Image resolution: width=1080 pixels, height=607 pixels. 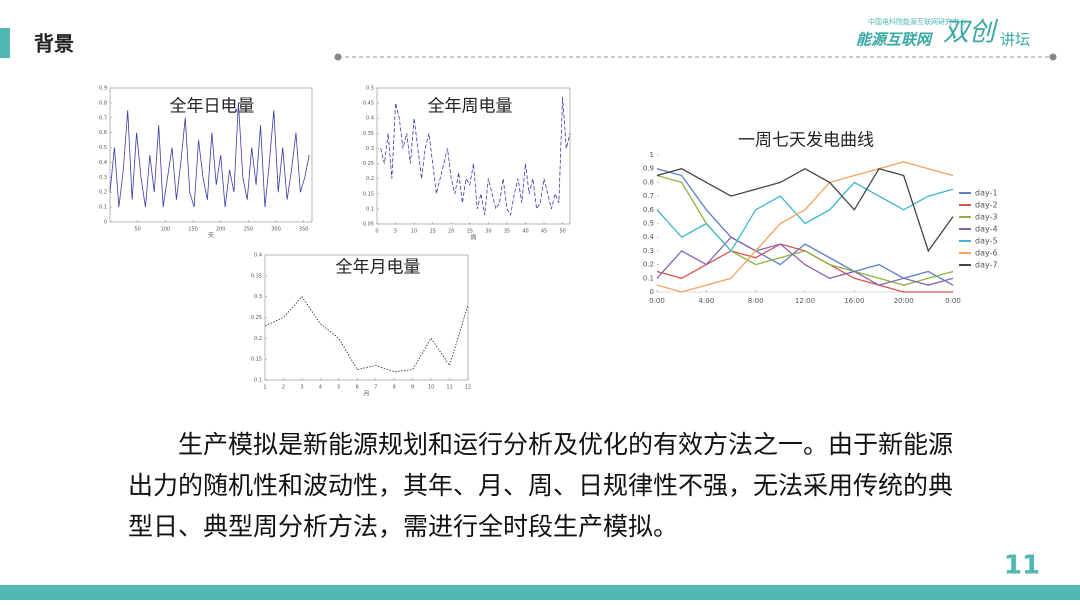 I want to click on legend-label: day-2, so click(x=986, y=205).